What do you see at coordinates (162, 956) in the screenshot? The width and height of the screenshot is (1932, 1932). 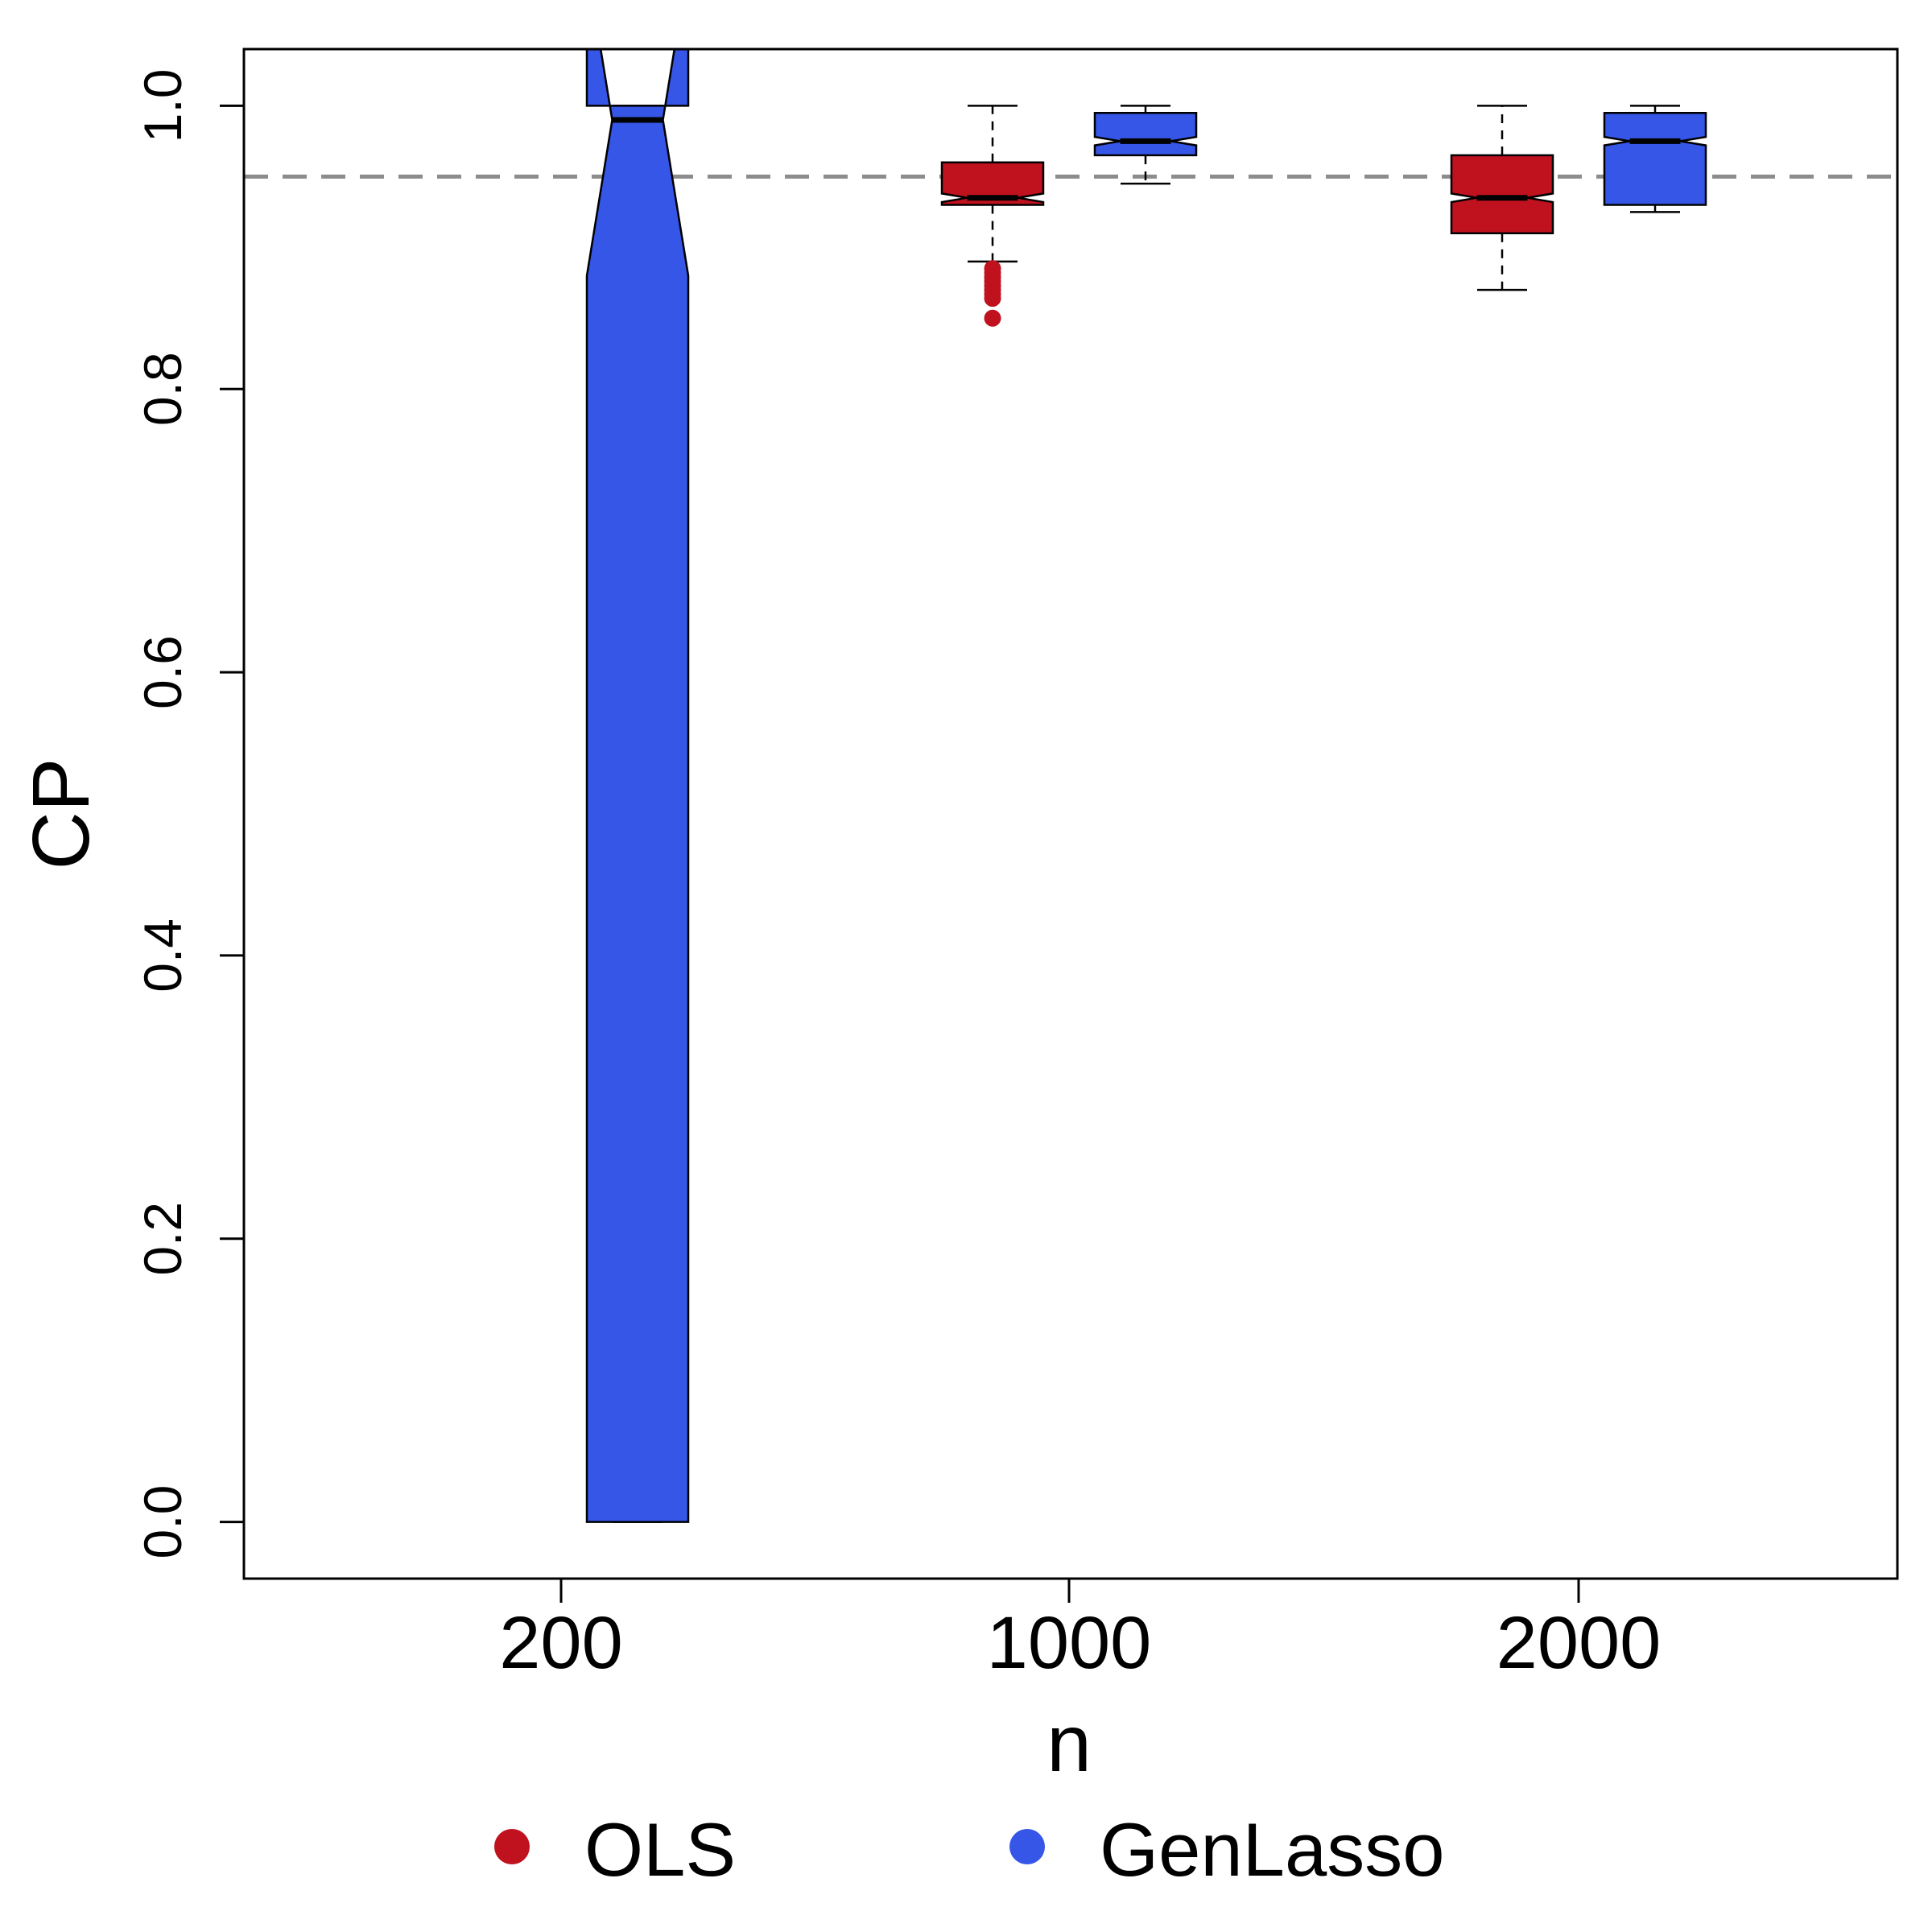 I see `y-tick-label-2: 0.4` at bounding box center [162, 956].